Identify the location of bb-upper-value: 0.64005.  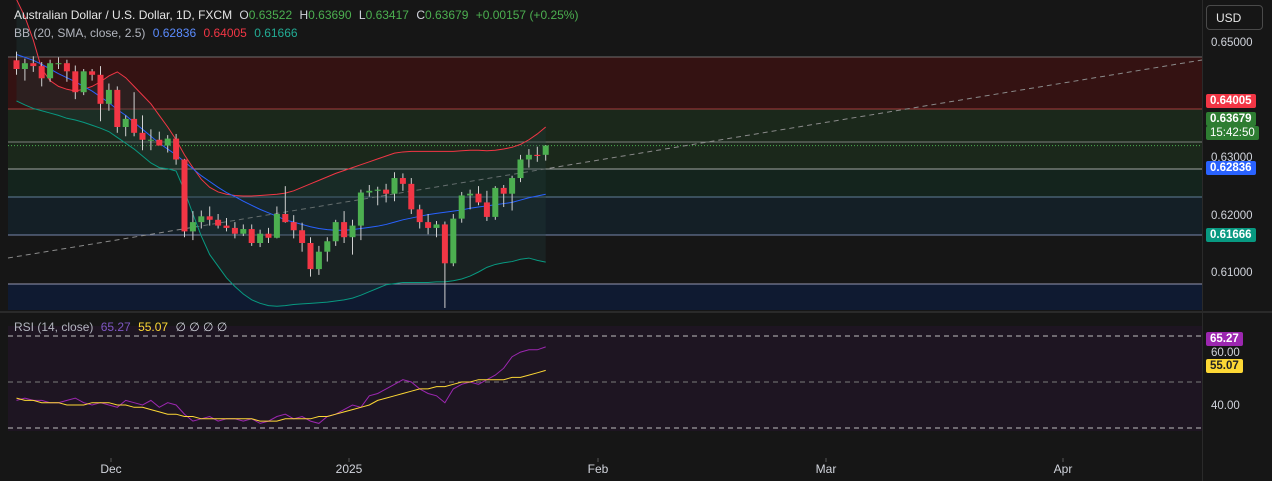
(225, 33).